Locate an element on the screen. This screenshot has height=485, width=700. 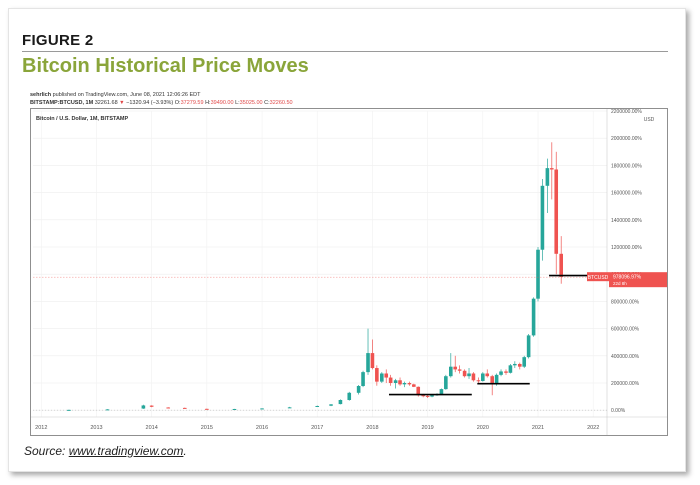
x-tick-label: 2019 is located at coordinates (428, 428).